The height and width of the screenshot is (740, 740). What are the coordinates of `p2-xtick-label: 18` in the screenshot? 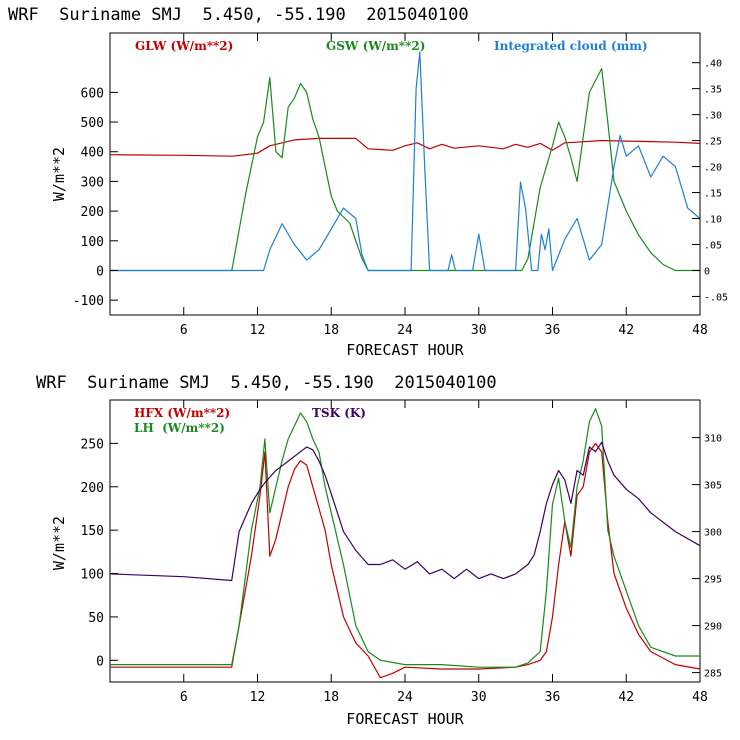 It's located at (331, 697).